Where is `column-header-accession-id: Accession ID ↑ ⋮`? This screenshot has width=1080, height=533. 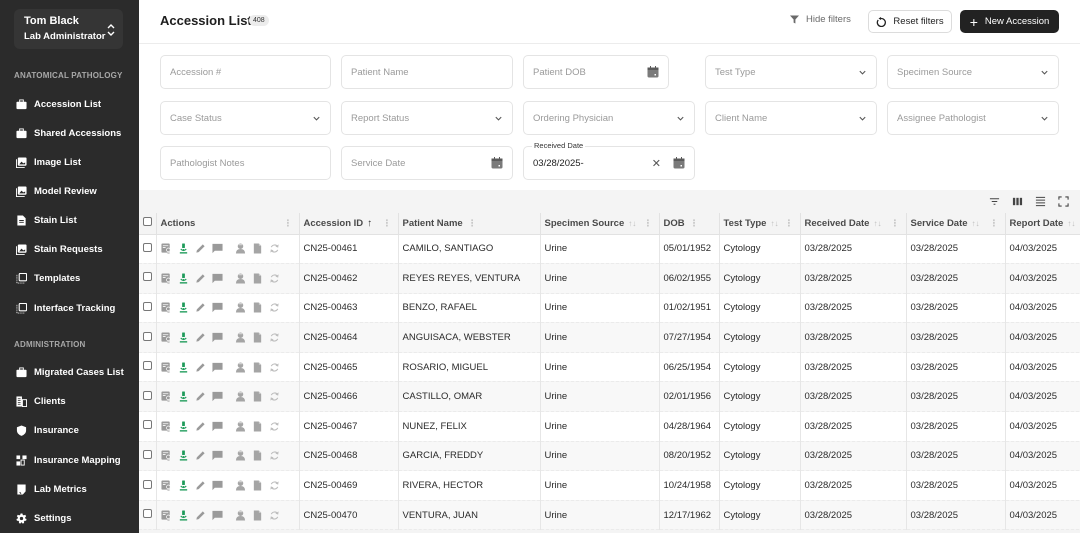
column-header-accession-id: Accession ID ↑ ⋮ is located at coordinates (349, 224).